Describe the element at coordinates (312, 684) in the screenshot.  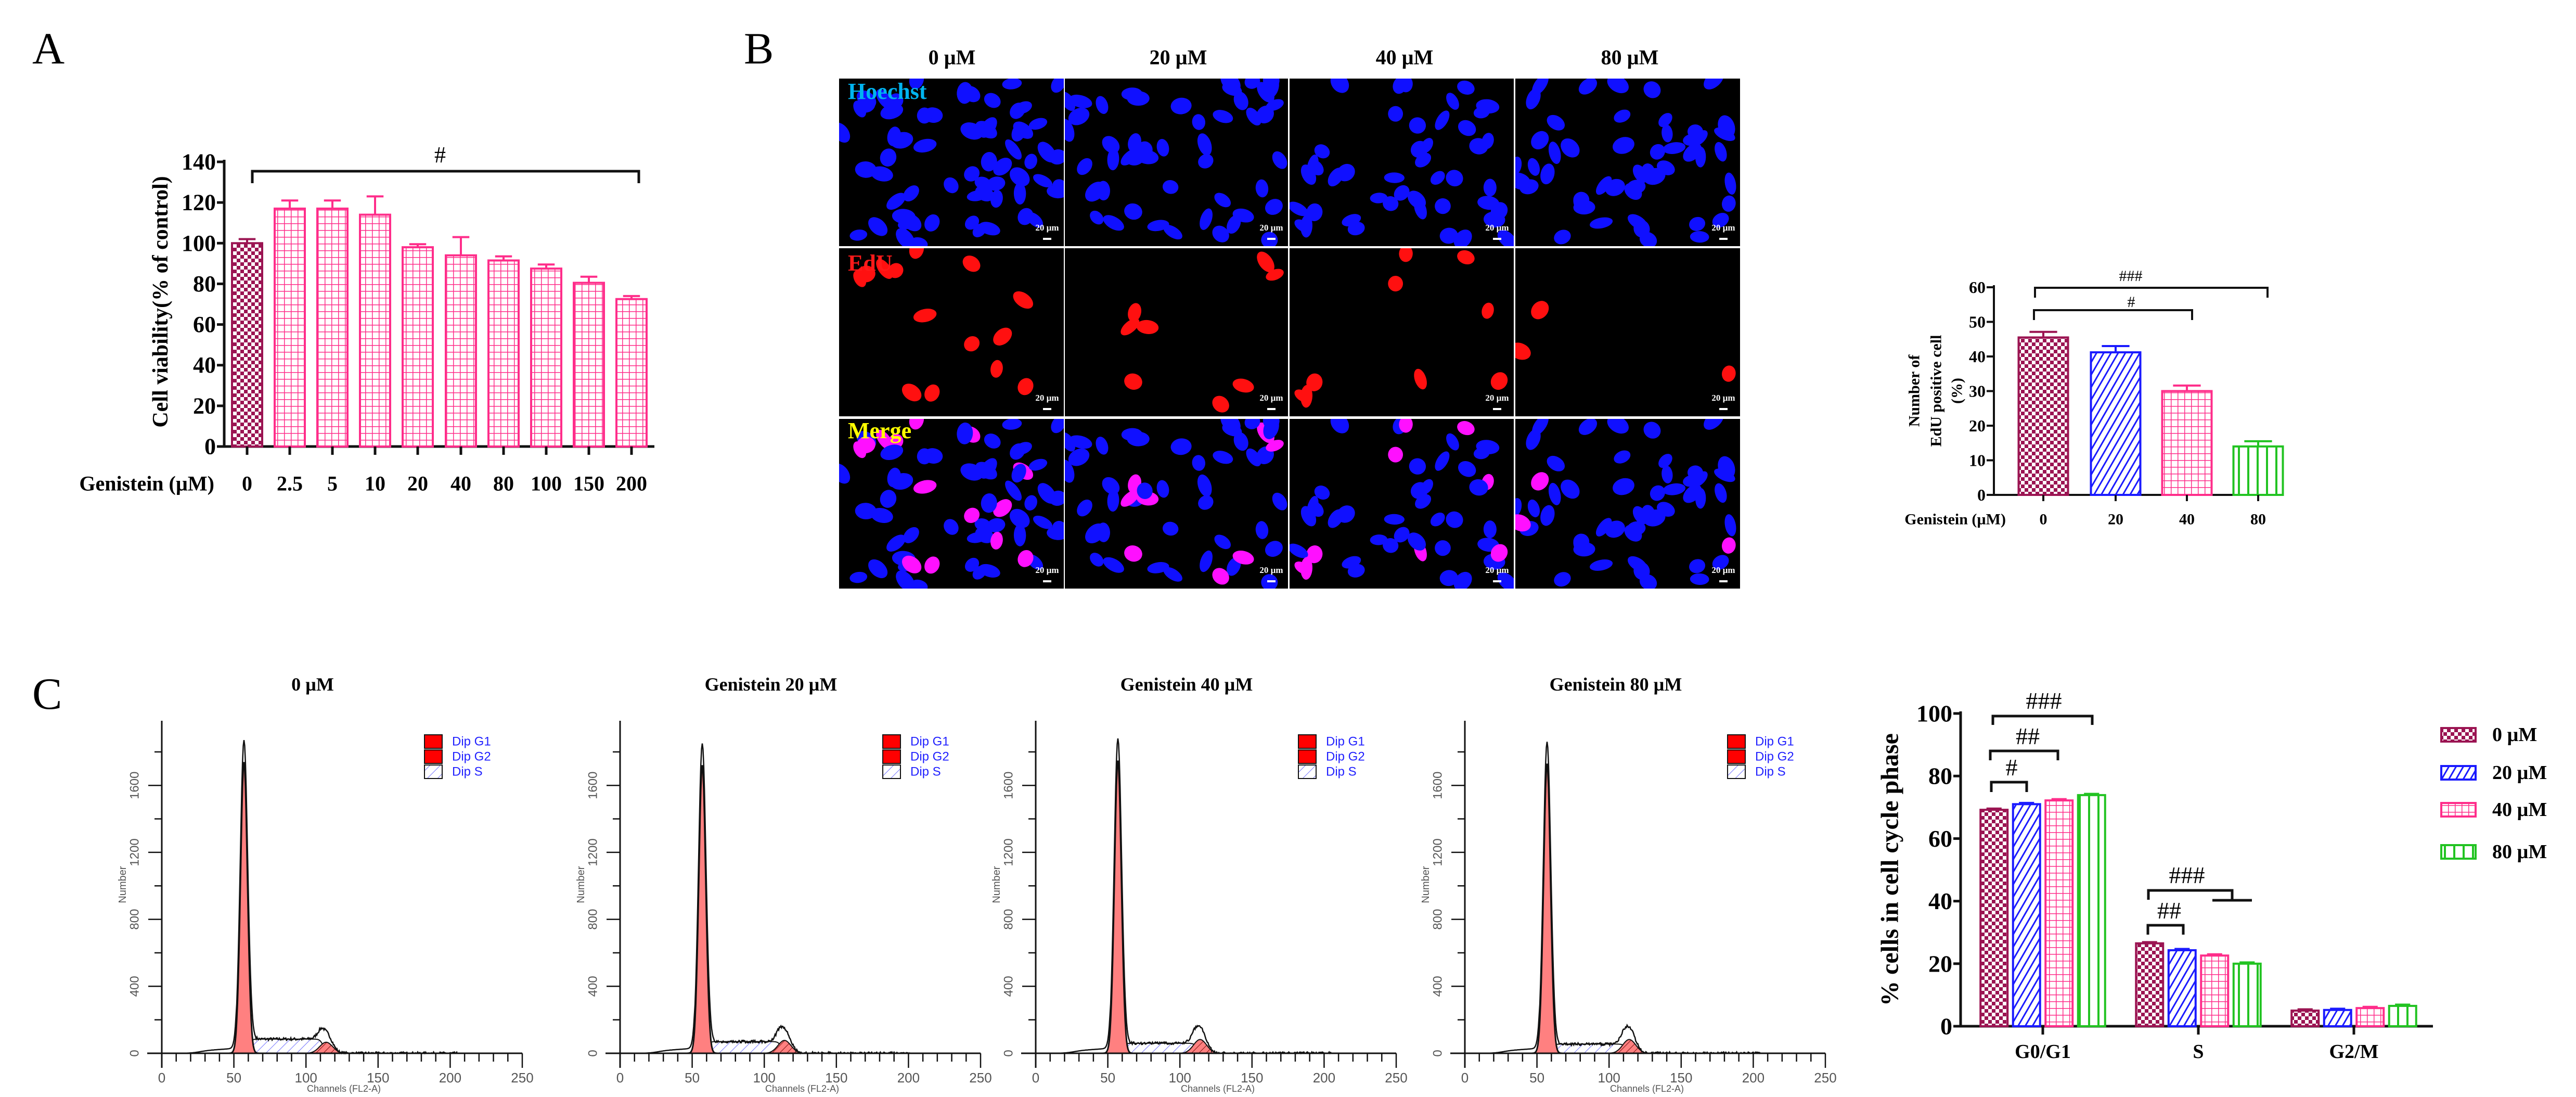
I see `histogram-title: 0 µM` at that location.